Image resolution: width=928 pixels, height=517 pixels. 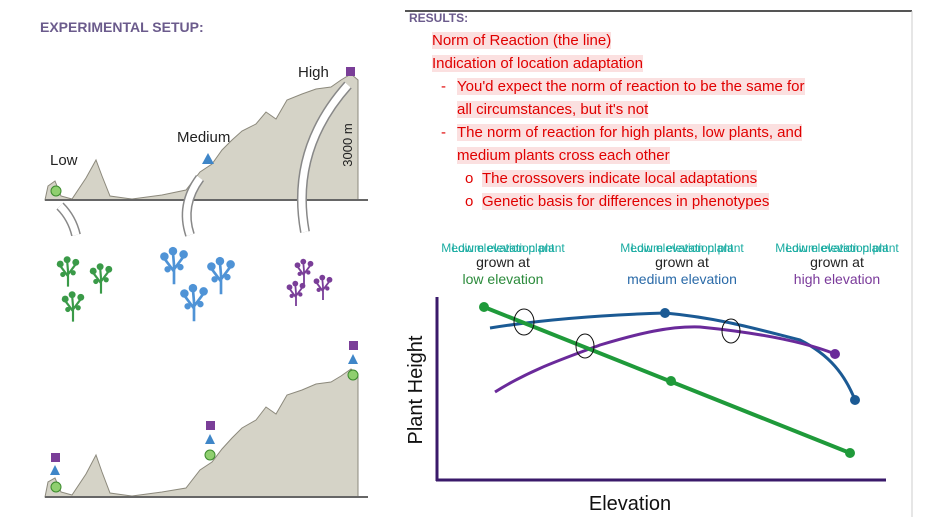 What do you see at coordinates (122, 27) in the screenshot?
I see `setup-title: EXPERIMENTAL SETUP:` at bounding box center [122, 27].